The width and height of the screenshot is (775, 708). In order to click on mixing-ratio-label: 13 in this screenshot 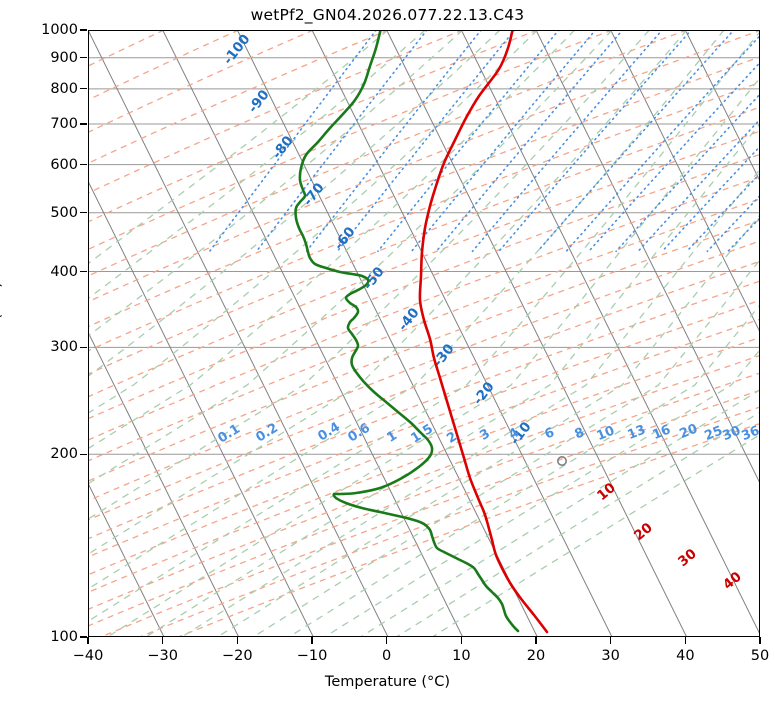, I will do `click(636, 432)`.